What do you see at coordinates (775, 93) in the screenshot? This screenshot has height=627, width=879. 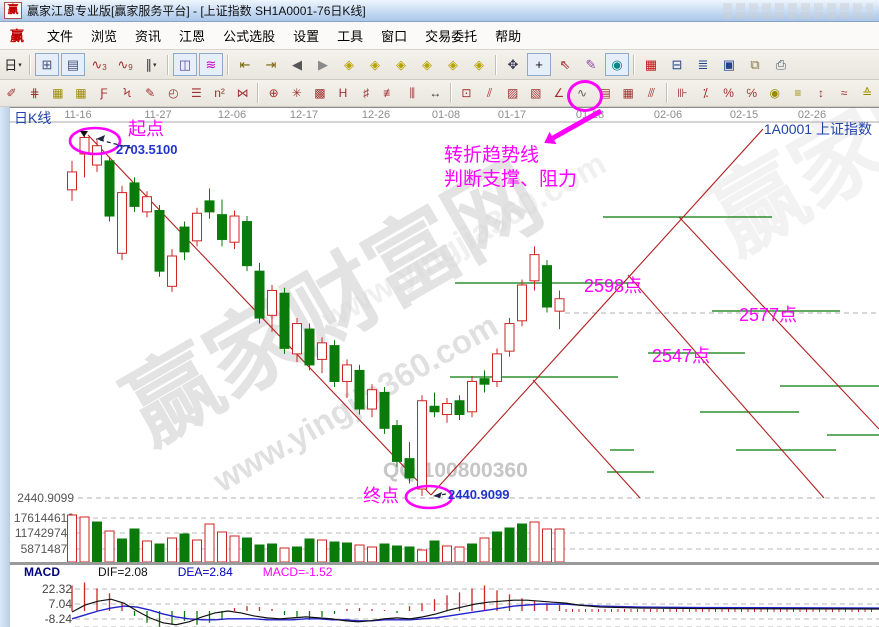 I see `tool-gold-circle-icon: ◉` at bounding box center [775, 93].